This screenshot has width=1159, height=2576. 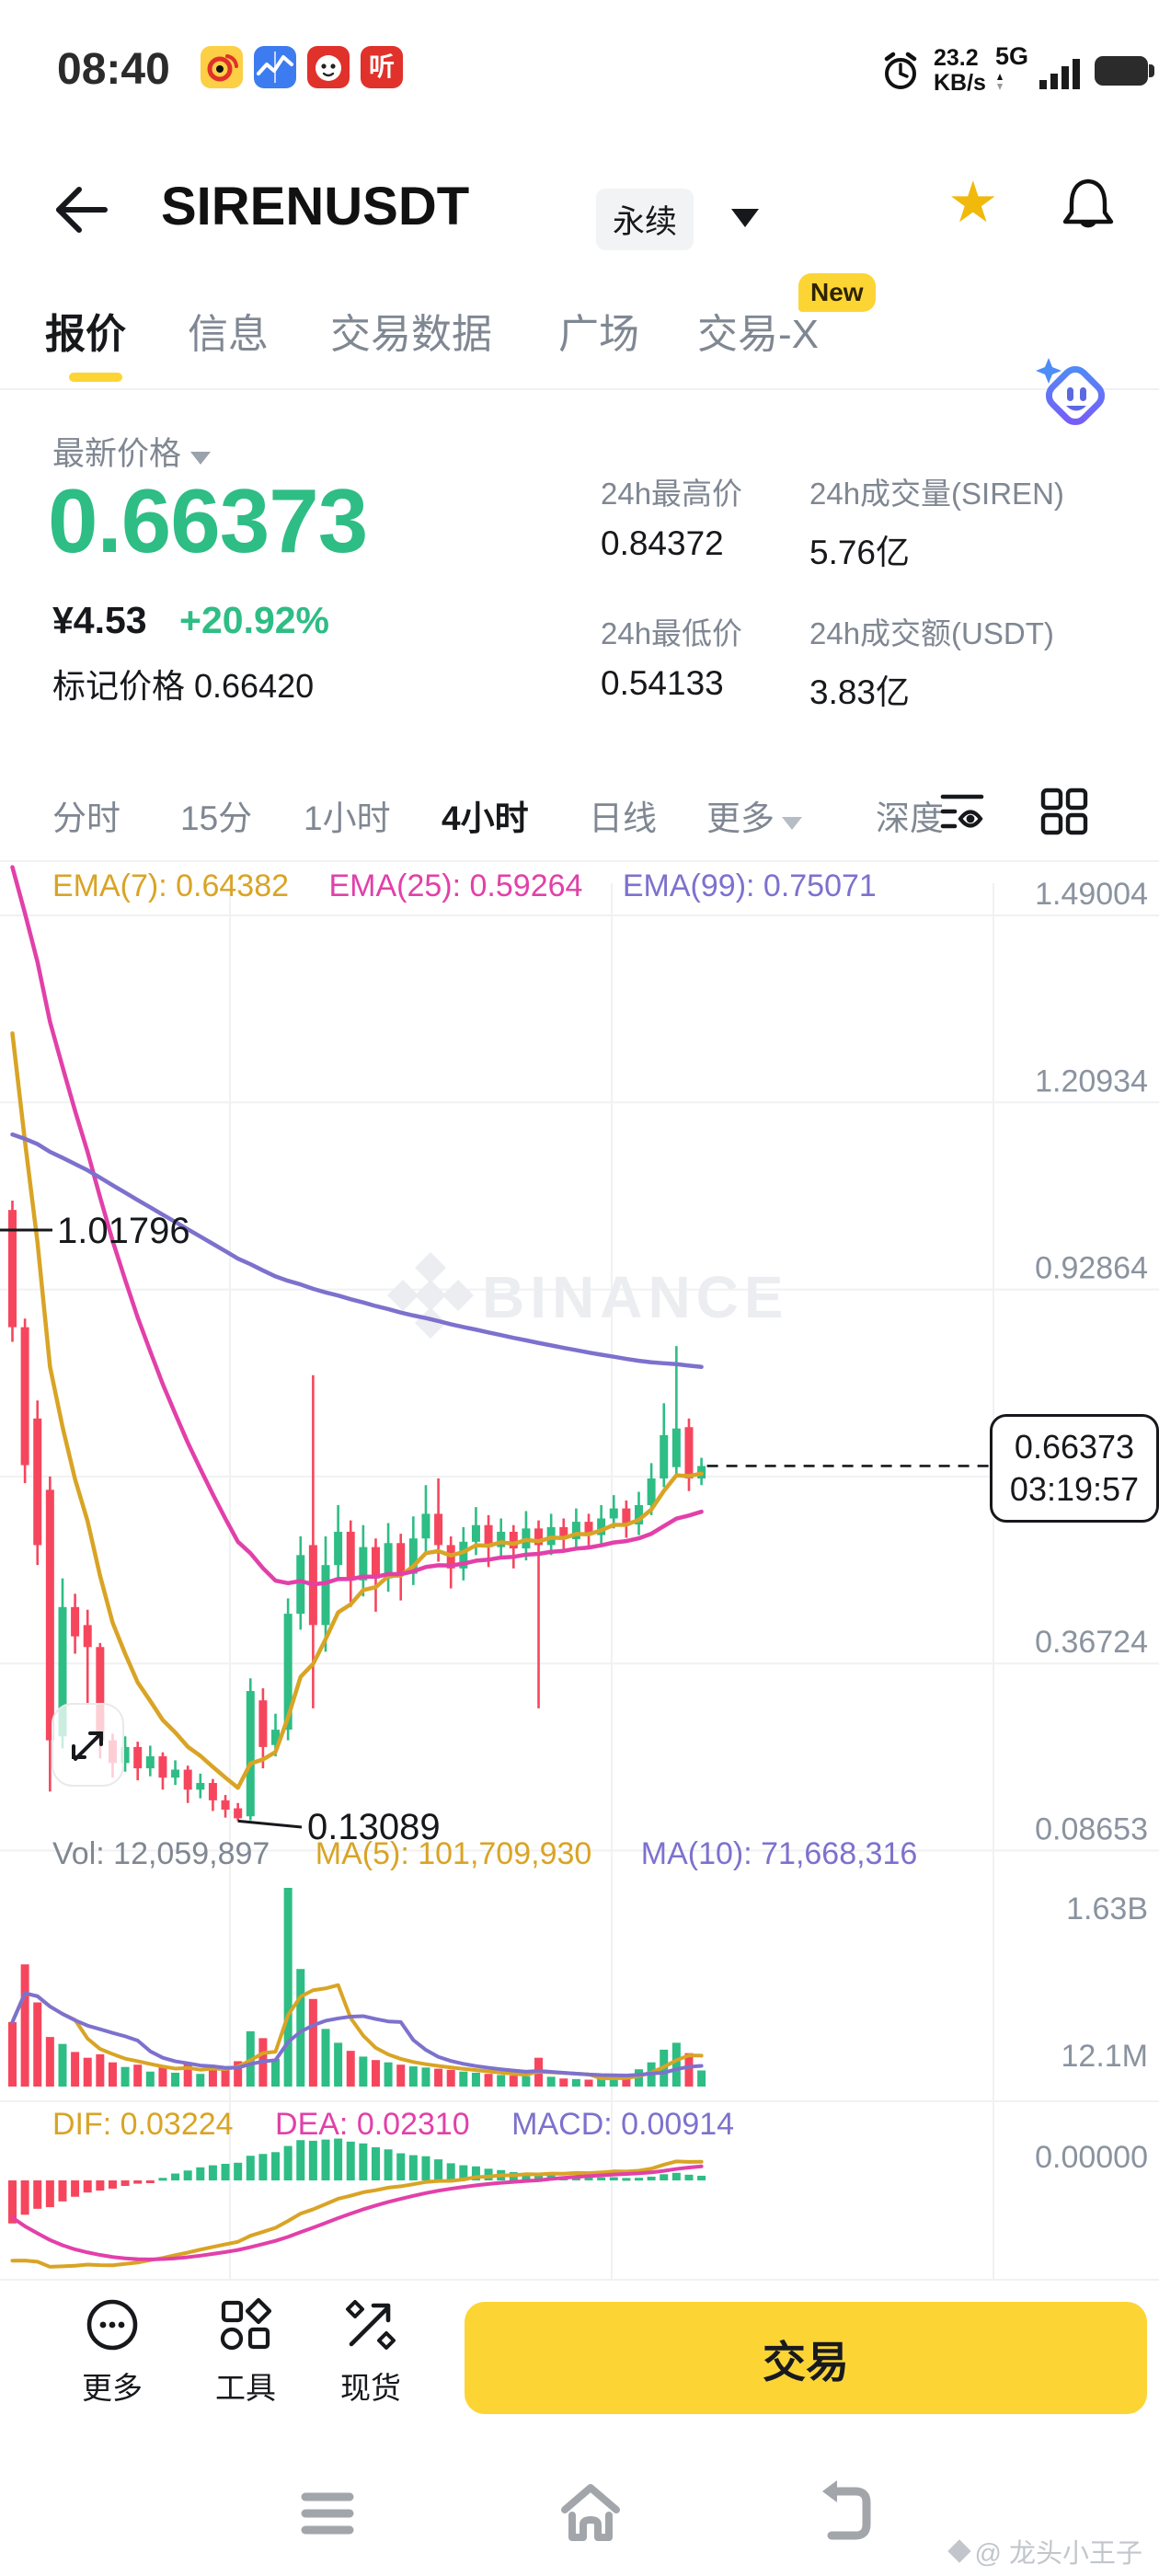 What do you see at coordinates (1091, 1268) in the screenshot?
I see `svg-text: 0.92864` at bounding box center [1091, 1268].